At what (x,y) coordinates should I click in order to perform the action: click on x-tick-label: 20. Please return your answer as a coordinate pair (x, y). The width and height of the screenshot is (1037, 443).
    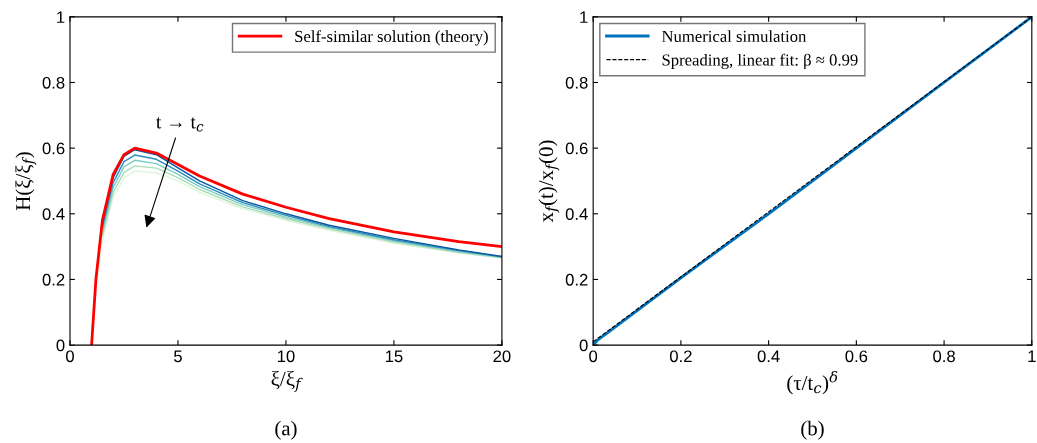
    Looking at the image, I should click on (502, 356).